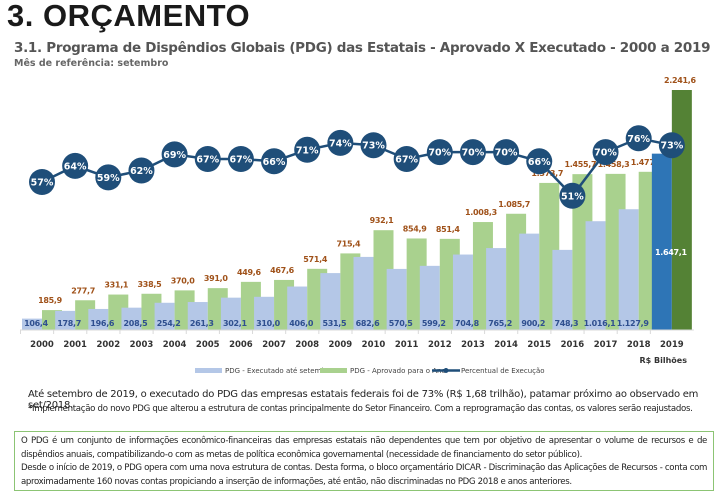 This screenshot has height=498, width=725. Describe the element at coordinates (647, 162) in the screenshot. I see `data-label-aprovado: 1.477,5` at that location.